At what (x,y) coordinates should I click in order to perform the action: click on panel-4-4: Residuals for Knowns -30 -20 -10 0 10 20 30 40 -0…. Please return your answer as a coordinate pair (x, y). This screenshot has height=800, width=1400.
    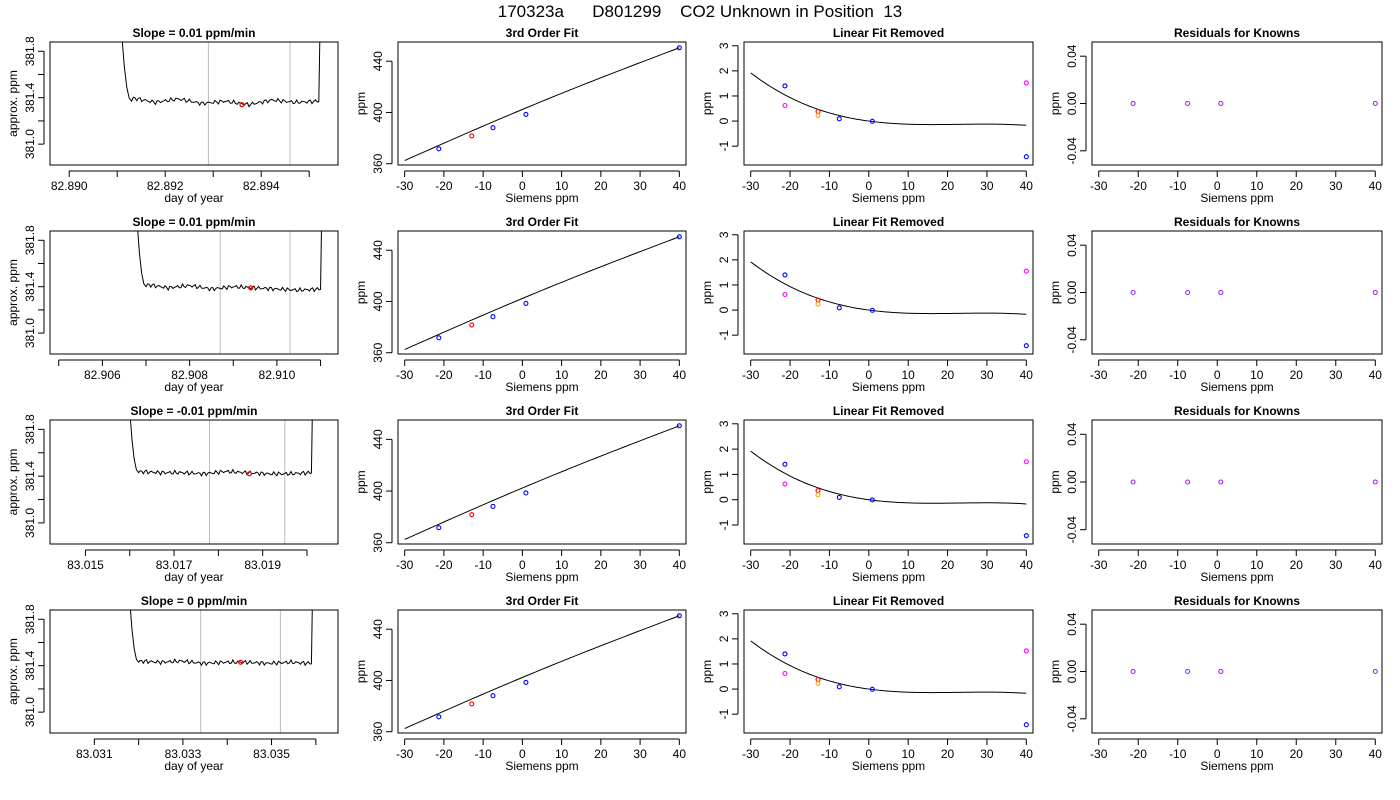
    Looking at the image, I should click on (1215, 683).